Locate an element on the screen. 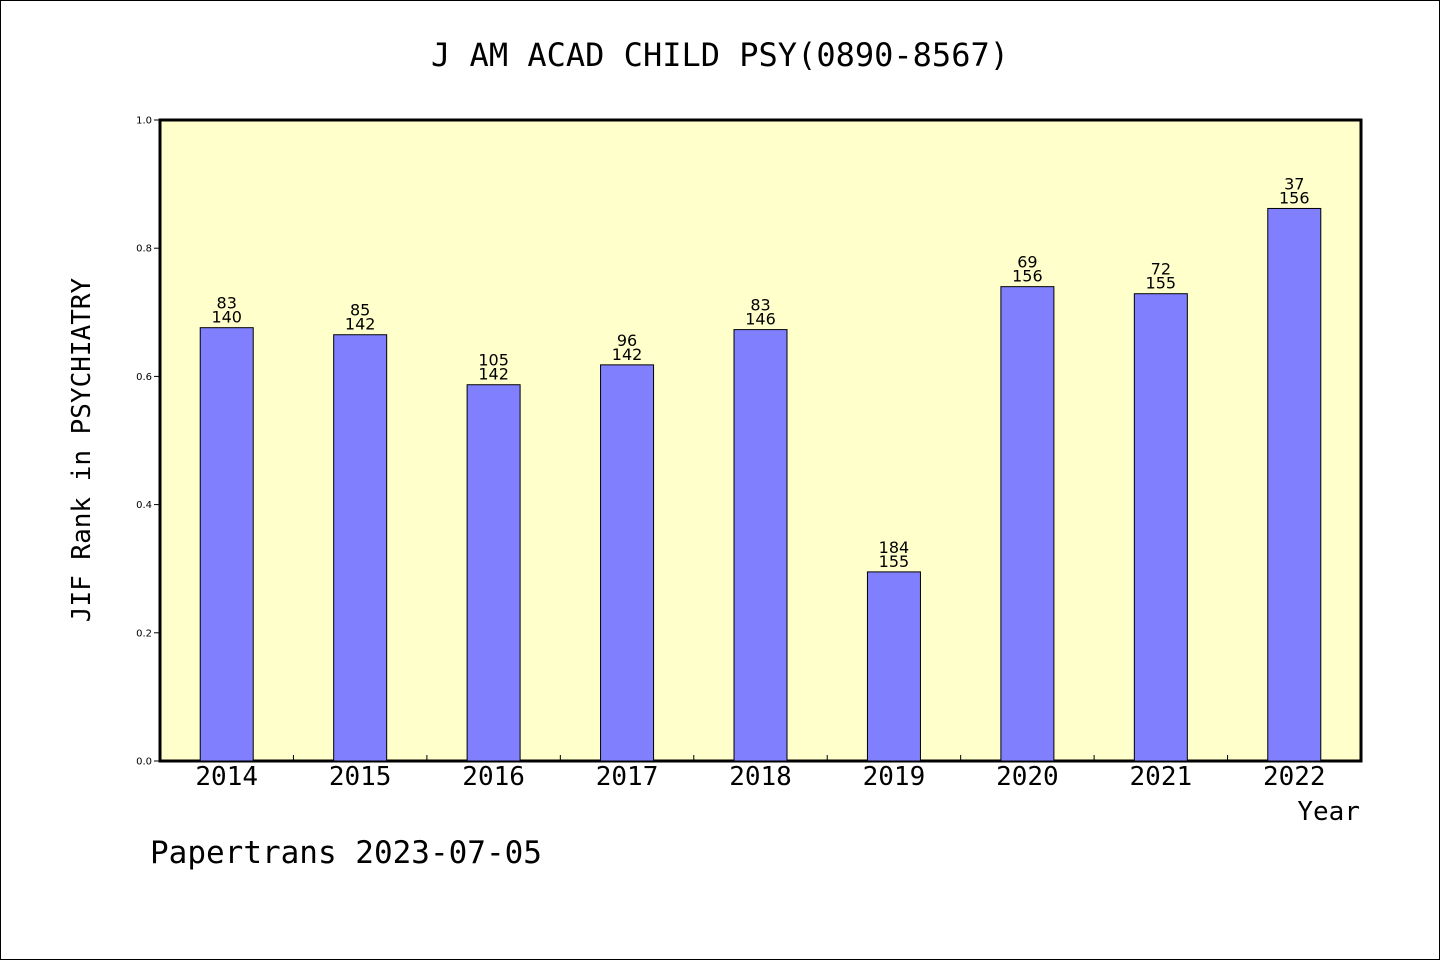  x-axis-title: Year is located at coordinates (1328, 812).